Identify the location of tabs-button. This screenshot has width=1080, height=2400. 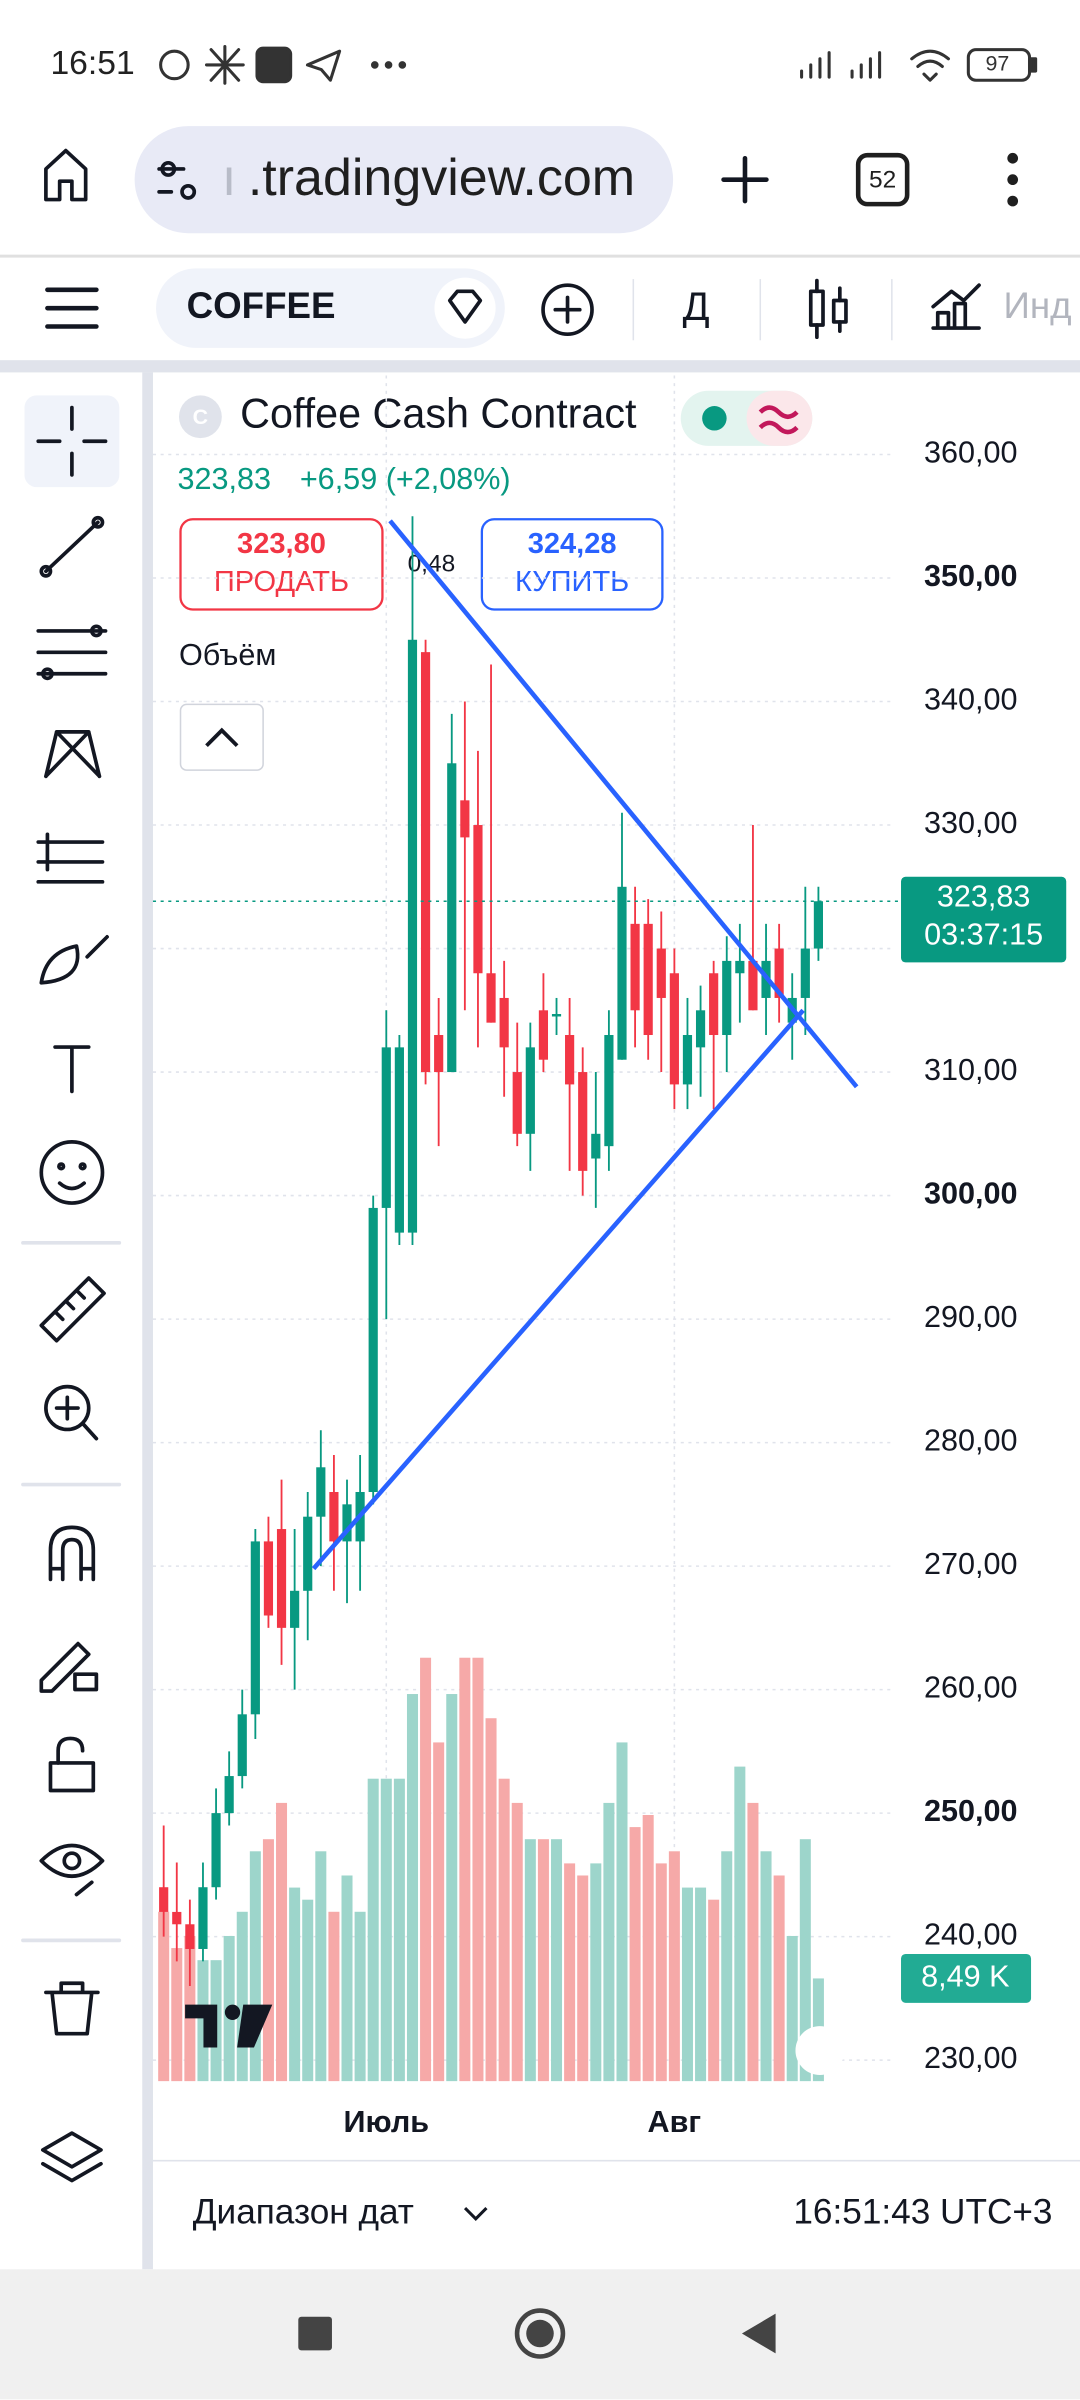
(882, 179).